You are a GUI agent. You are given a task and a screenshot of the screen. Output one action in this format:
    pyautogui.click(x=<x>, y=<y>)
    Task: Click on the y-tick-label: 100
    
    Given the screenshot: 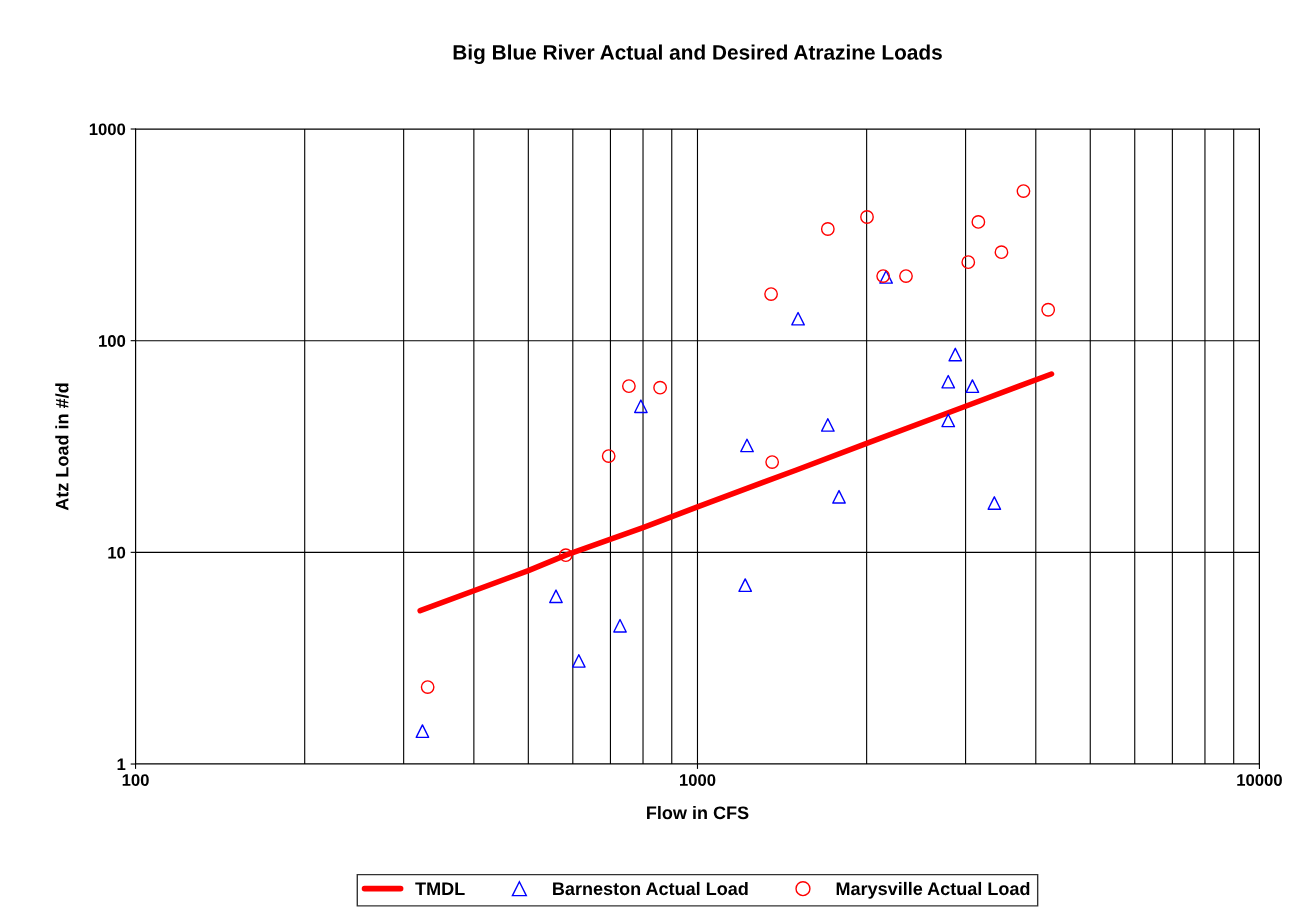 What is the action you would take?
    pyautogui.click(x=112, y=341)
    